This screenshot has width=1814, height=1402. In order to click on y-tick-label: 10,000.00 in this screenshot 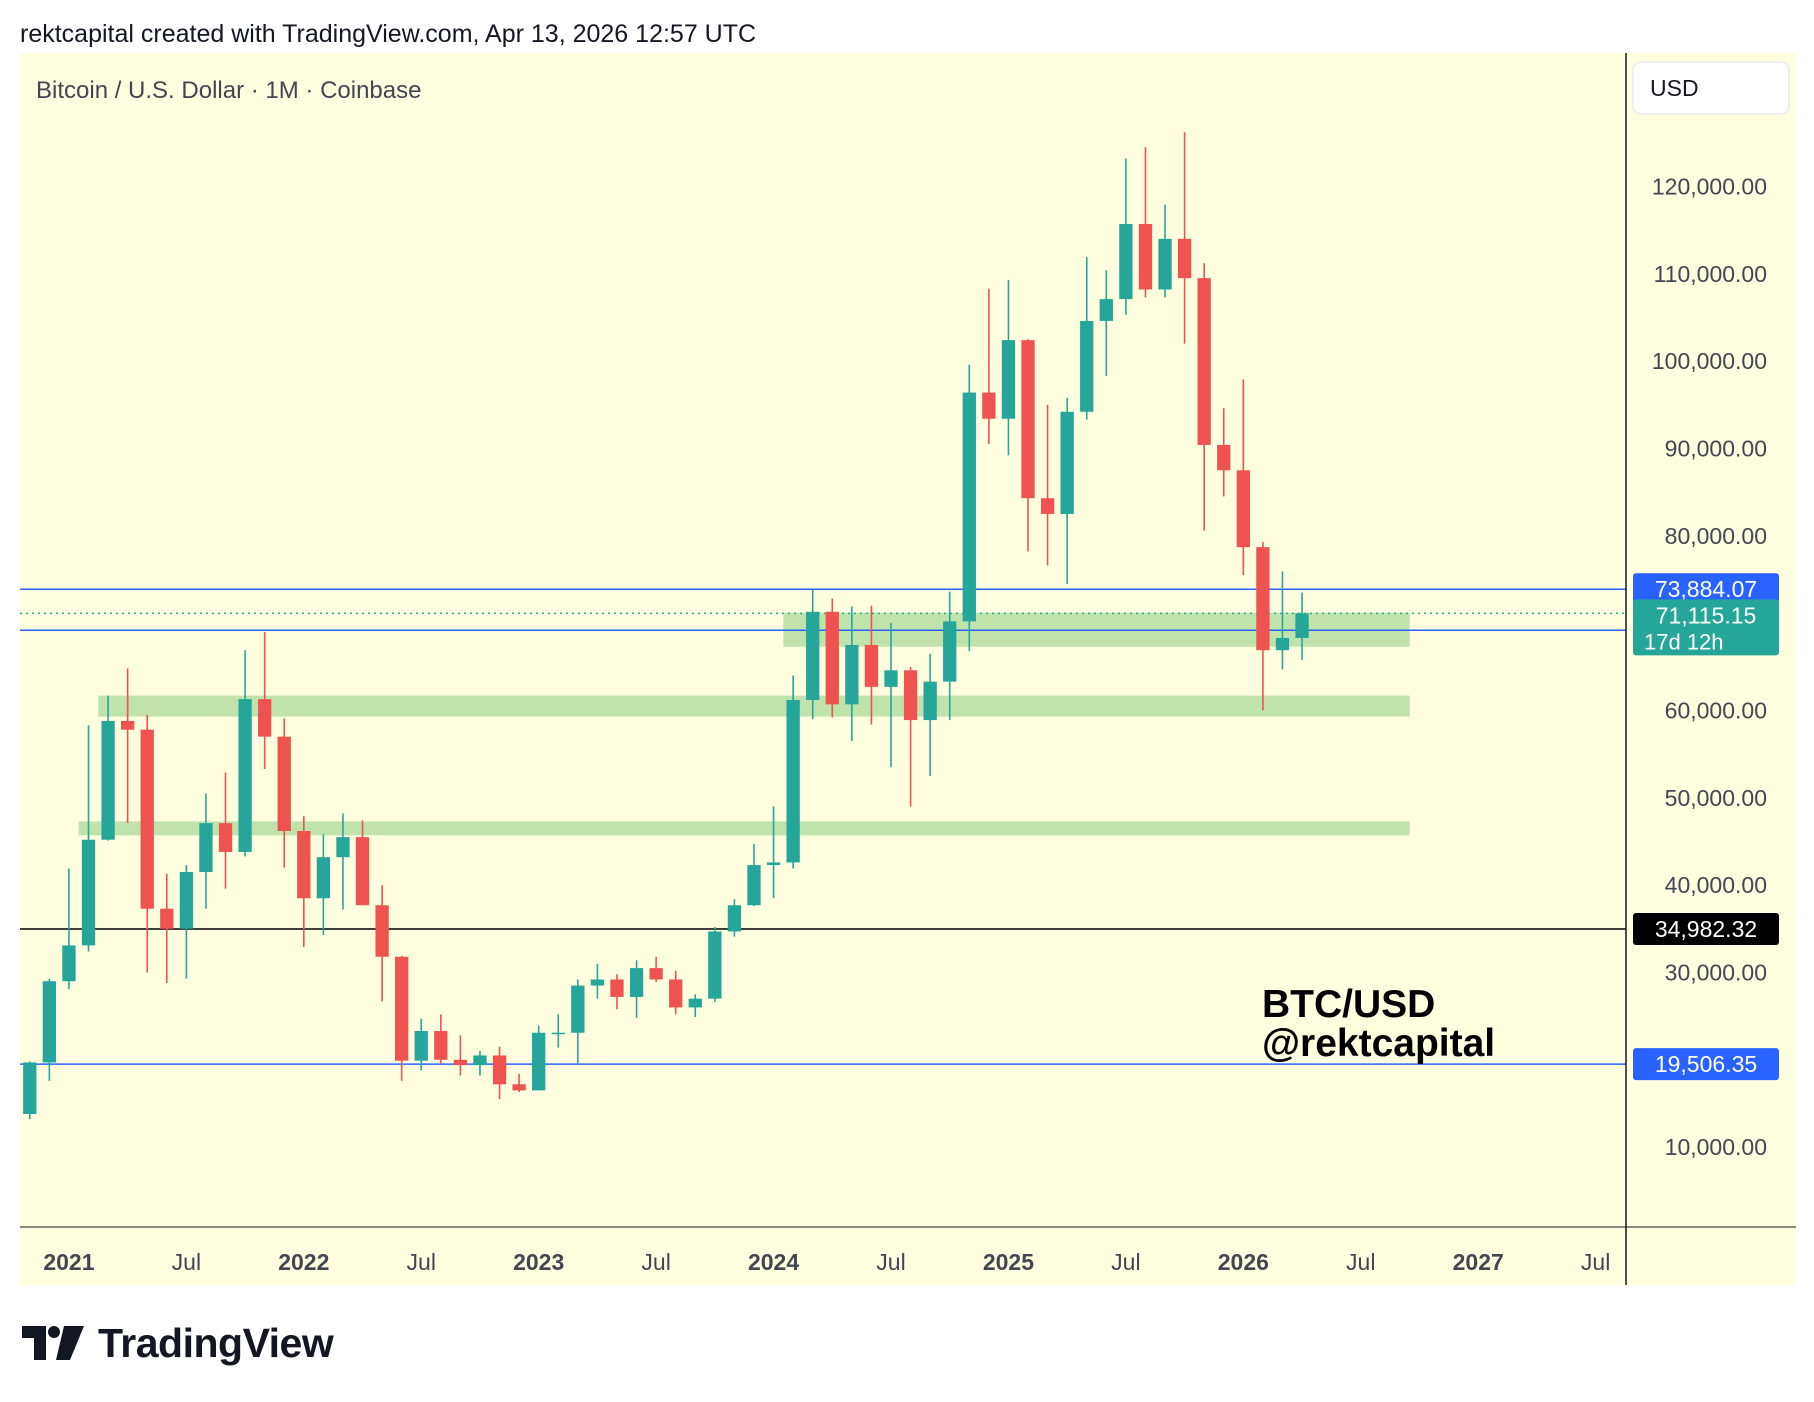, I will do `click(1716, 1147)`.